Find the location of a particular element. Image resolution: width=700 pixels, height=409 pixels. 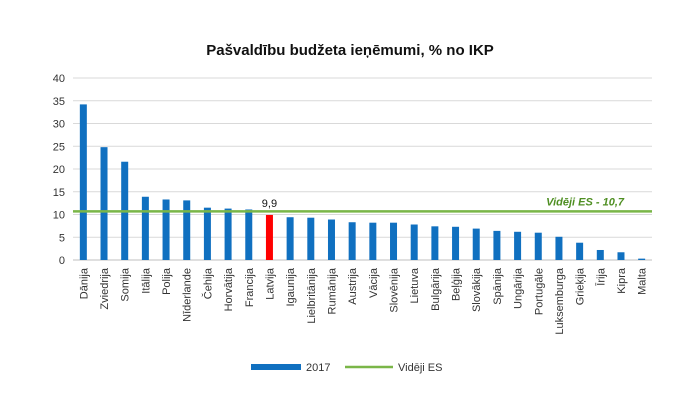

latvija-value-label: 9,9 is located at coordinates (269, 204).